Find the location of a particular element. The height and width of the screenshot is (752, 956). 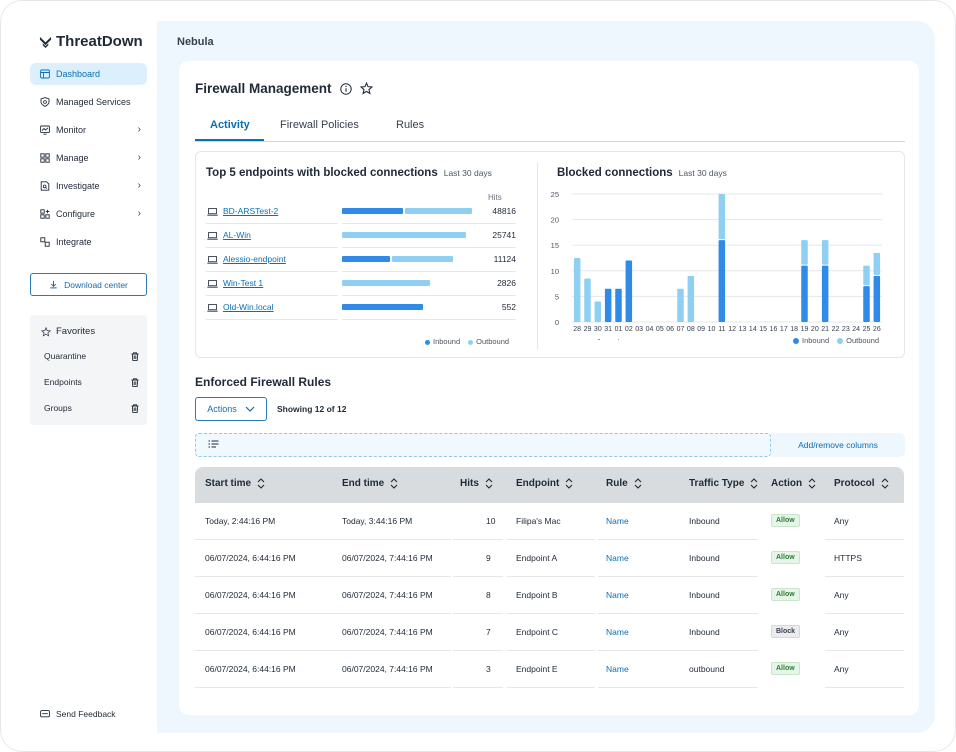

tab-firewall-policies: Firewall Policies is located at coordinates (319, 125).